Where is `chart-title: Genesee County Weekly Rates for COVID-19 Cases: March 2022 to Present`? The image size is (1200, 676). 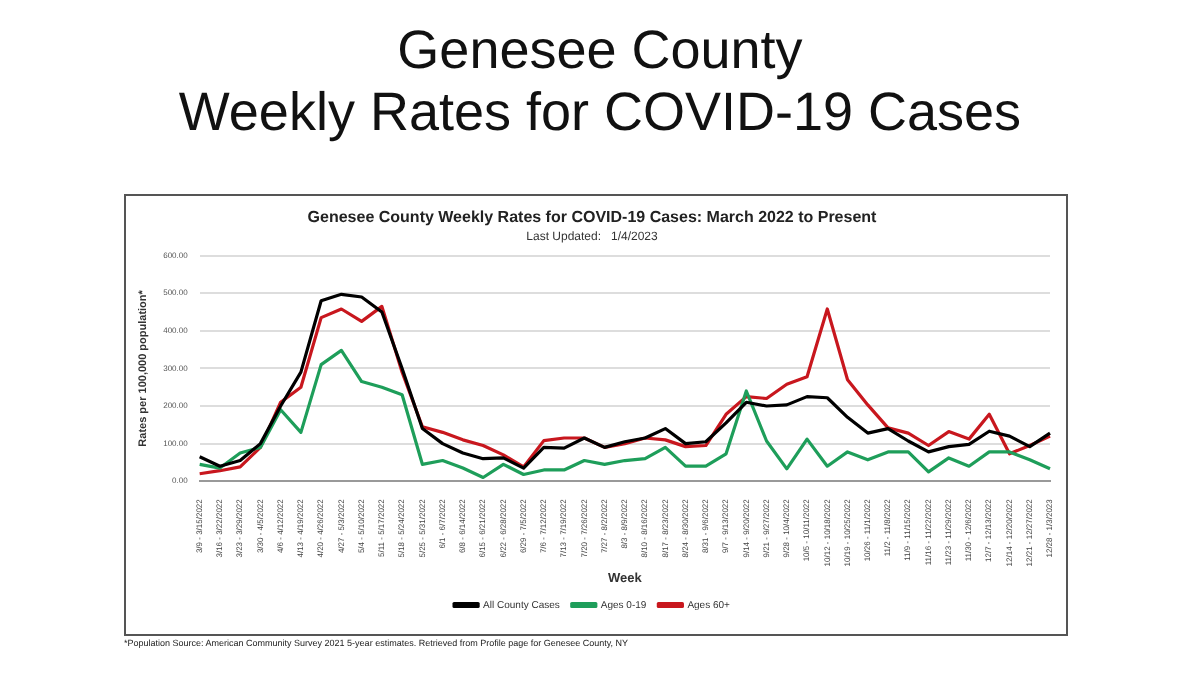 chart-title: Genesee County Weekly Rates for COVID-19 Cases: March 2022 to Present is located at coordinates (592, 217).